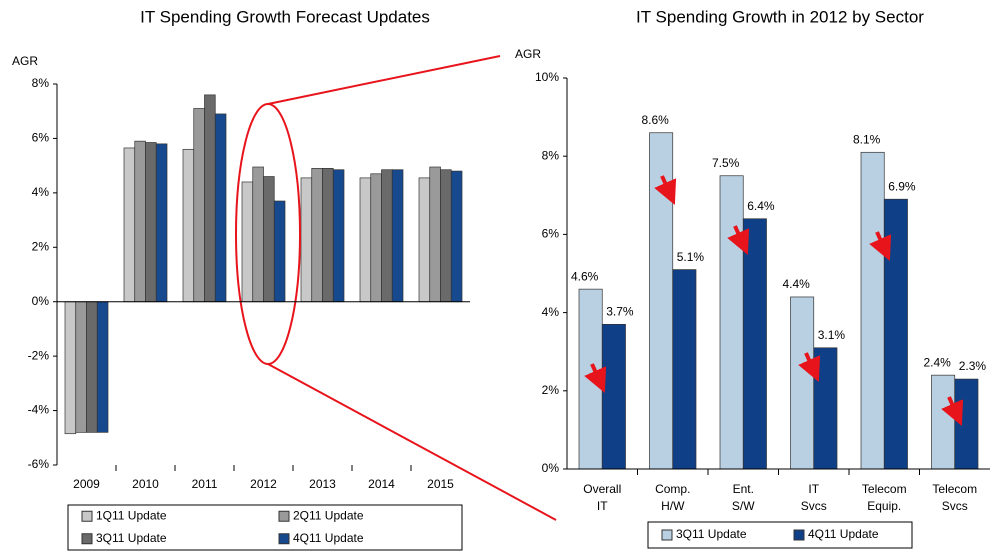 This screenshot has height=555, width=998. I want to click on x-tick-label: 2011, so click(205, 484).